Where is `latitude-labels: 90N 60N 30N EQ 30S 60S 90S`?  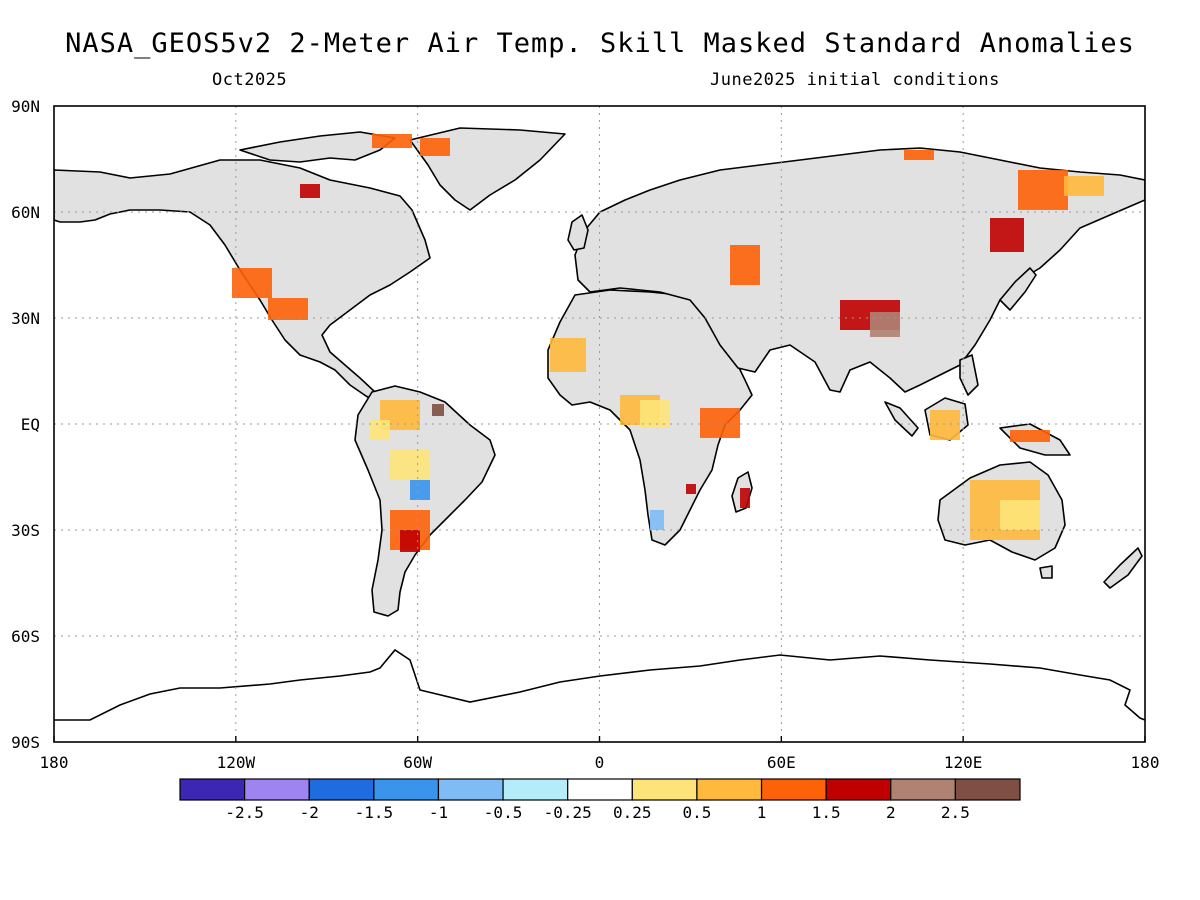
latitude-labels: 90N 60N 30N EQ 30S 60S 90S is located at coordinates (25, 424).